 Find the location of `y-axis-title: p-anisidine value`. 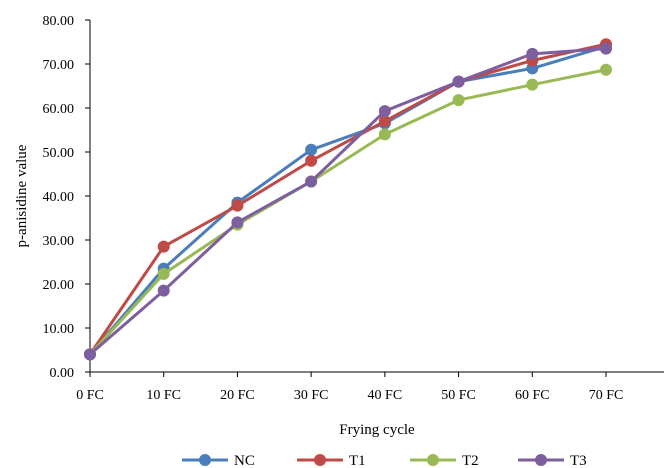

y-axis-title: p-anisidine value is located at coordinates (22, 195).